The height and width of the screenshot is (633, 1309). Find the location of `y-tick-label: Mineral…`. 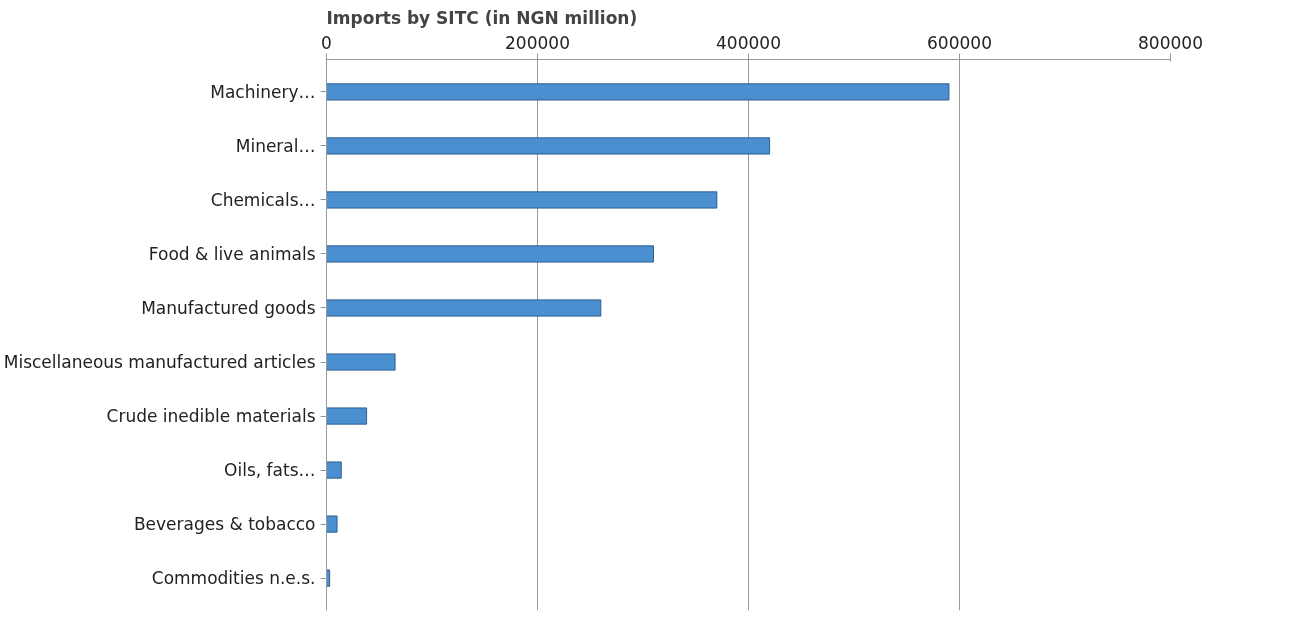

y-tick-label: Mineral… is located at coordinates (275, 145).